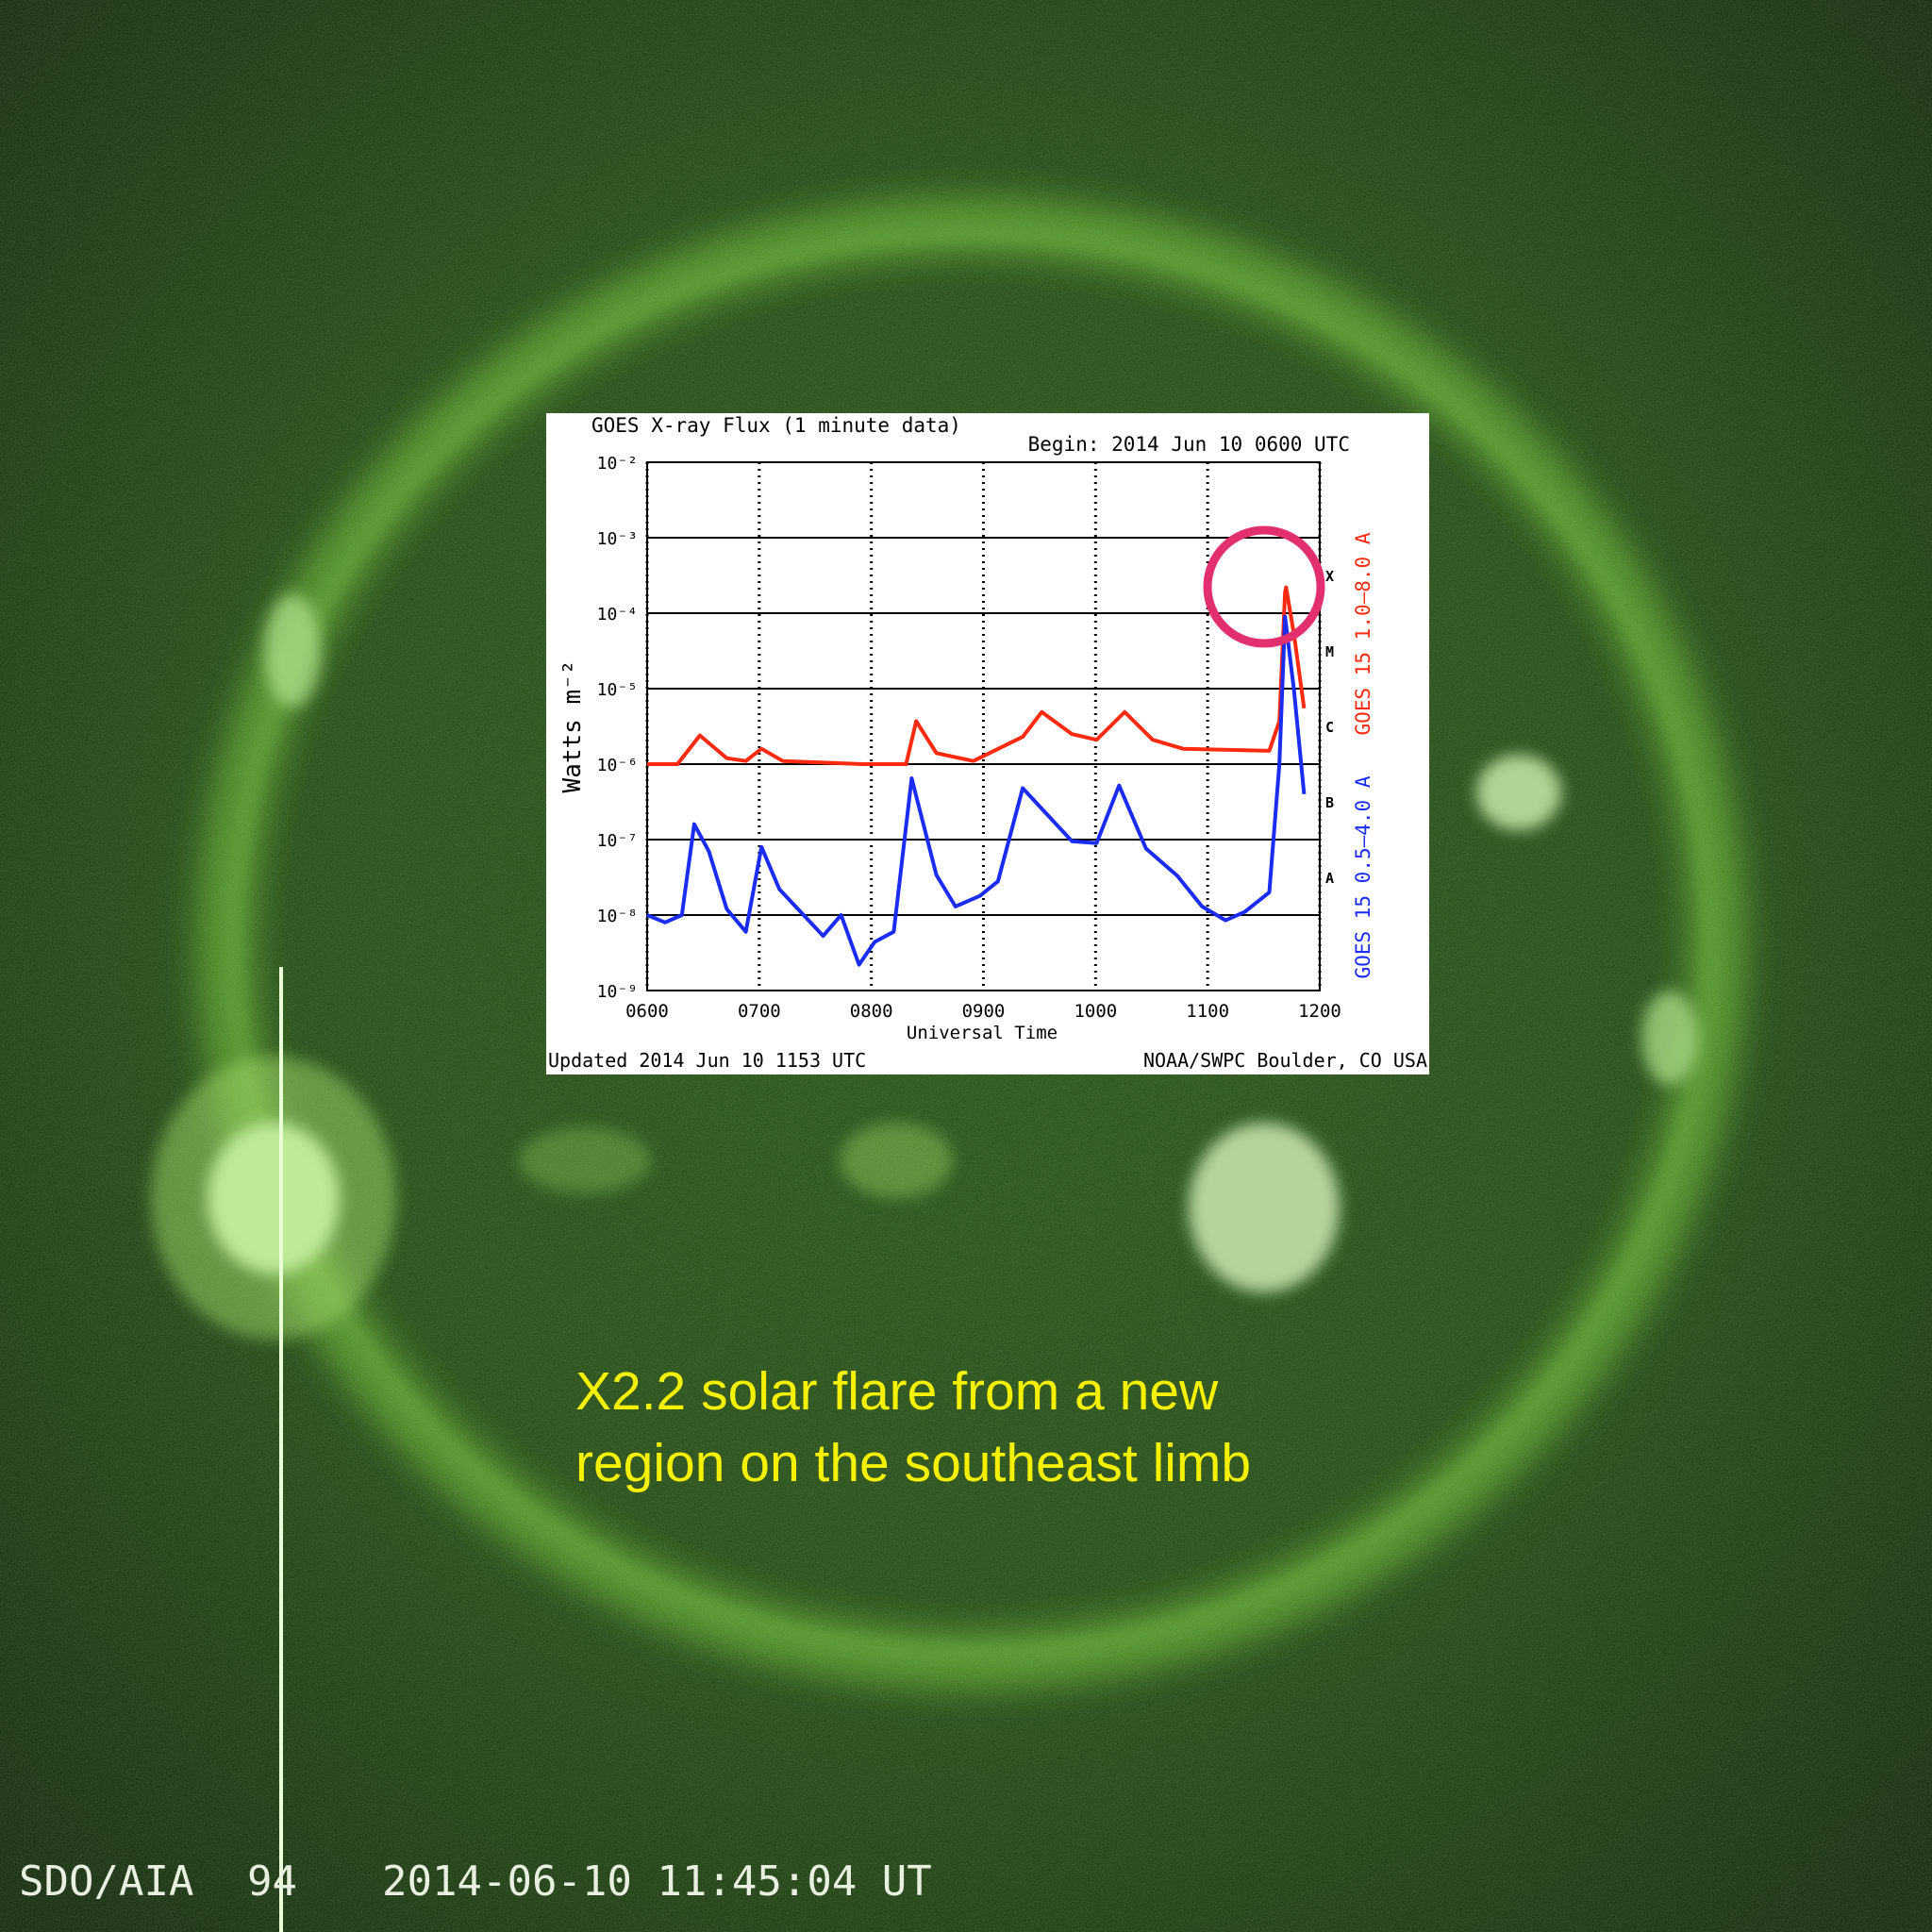 The height and width of the screenshot is (1932, 1932). I want to click on chart-subtitle: Begin: 2014 Jun 10 0600 UTC, so click(1189, 445).